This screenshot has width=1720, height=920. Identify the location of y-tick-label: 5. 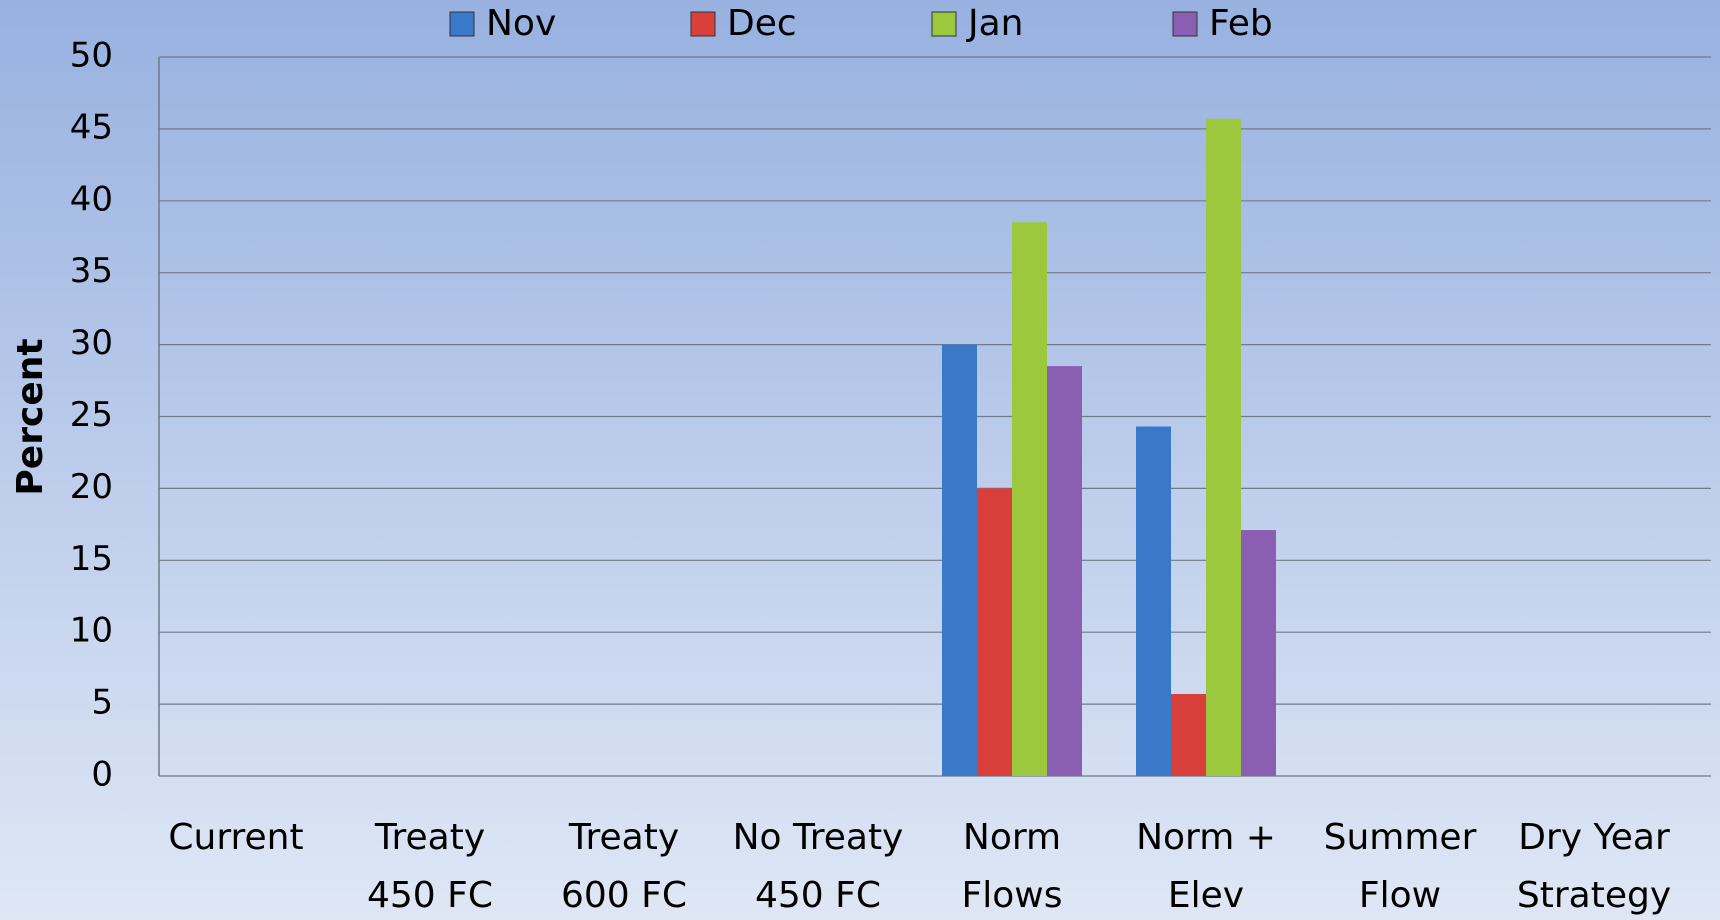
(102, 703).